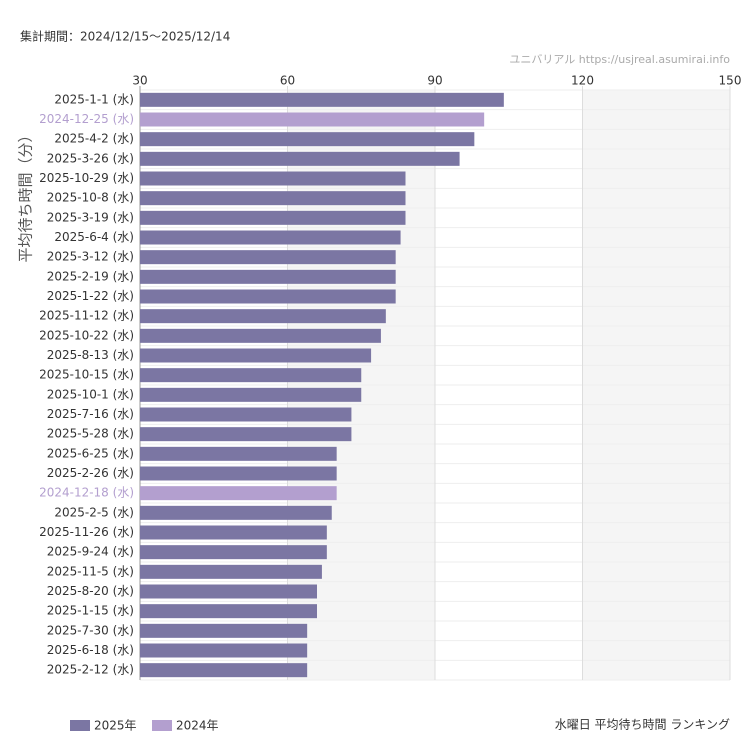  Describe the element at coordinates (90, 158) in the screenshot. I see `y-tick-label: 2025-3-26 (水)` at that location.